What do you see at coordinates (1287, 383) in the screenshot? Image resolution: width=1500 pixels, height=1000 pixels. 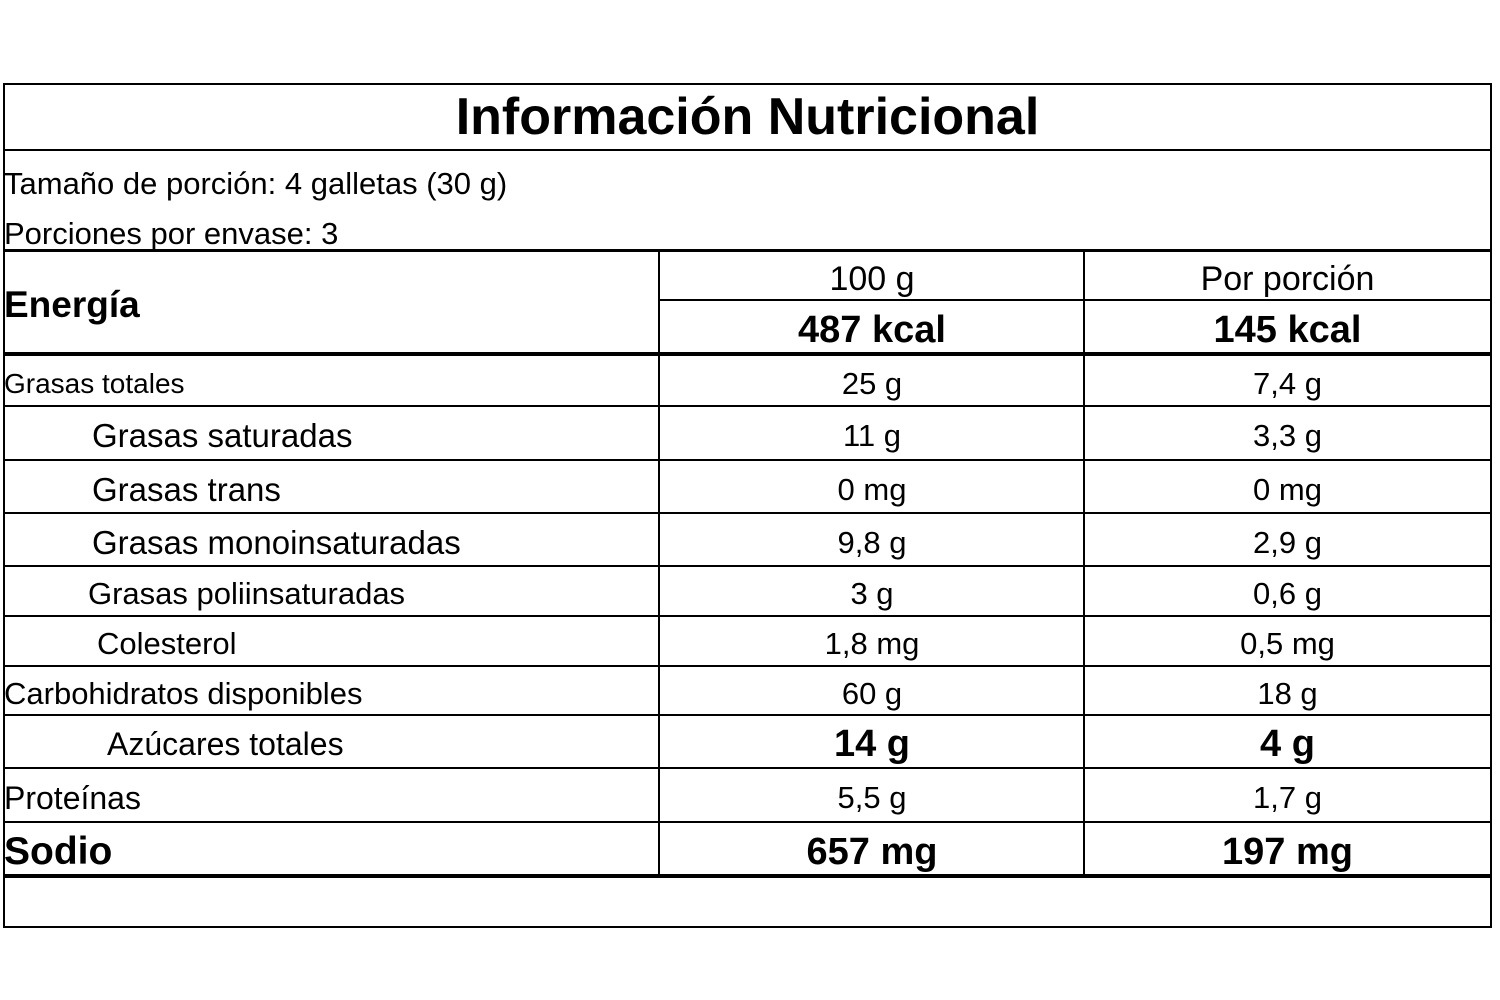 I see `value: 7,4 g` at bounding box center [1287, 383].